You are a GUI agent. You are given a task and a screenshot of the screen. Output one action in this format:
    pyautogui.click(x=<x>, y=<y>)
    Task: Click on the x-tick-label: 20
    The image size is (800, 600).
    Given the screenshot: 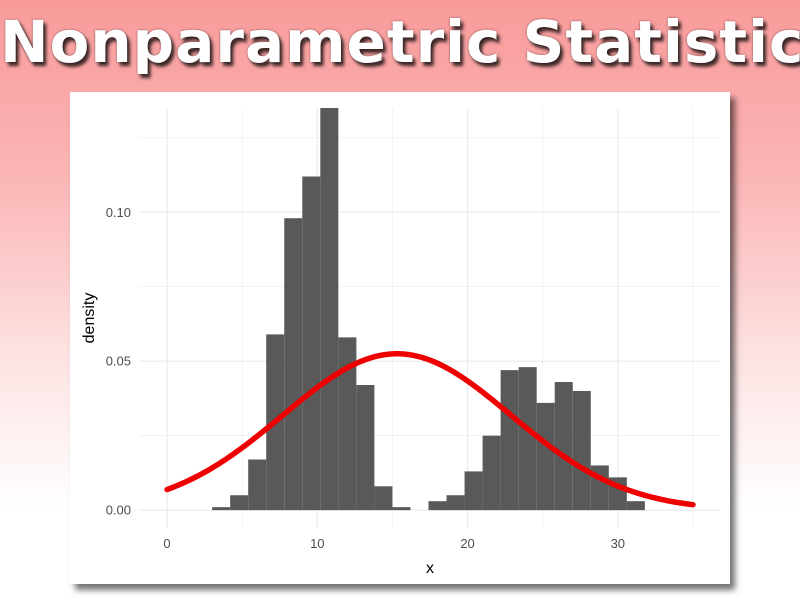 What is the action you would take?
    pyautogui.click(x=467, y=543)
    